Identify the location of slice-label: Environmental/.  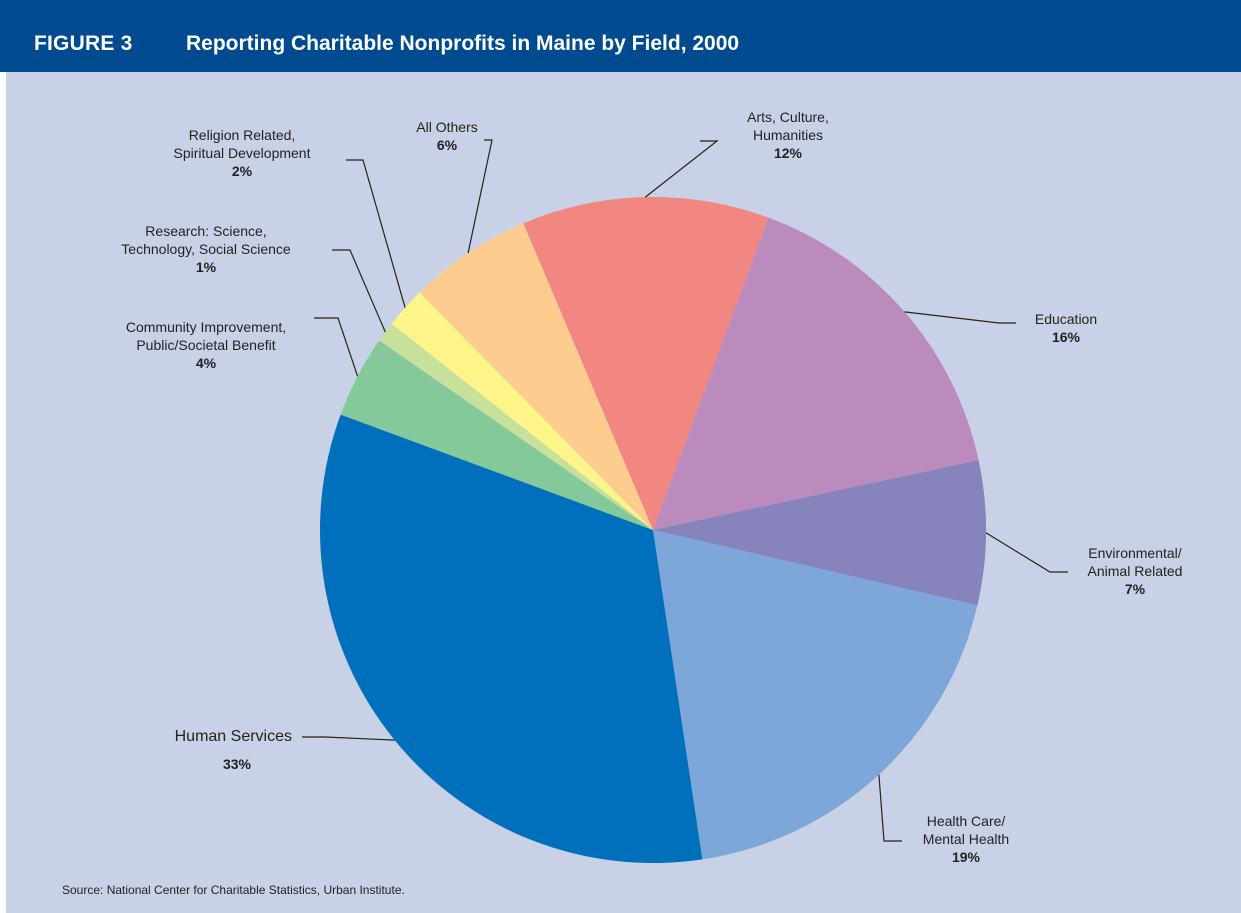
(1134, 553).